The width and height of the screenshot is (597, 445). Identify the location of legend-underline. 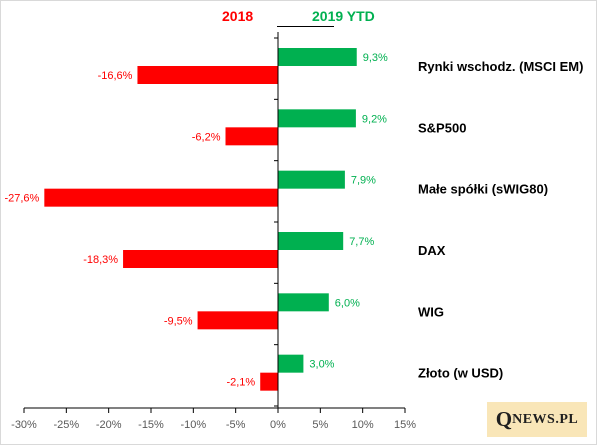
(305, 26).